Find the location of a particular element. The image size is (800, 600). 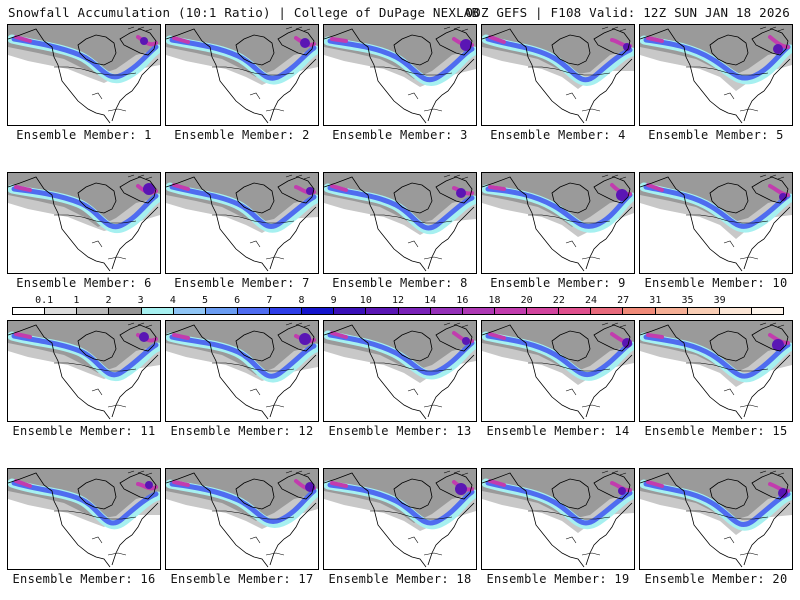

ensemble-panel: Ensemble Member: 20 is located at coordinates (716, 528).